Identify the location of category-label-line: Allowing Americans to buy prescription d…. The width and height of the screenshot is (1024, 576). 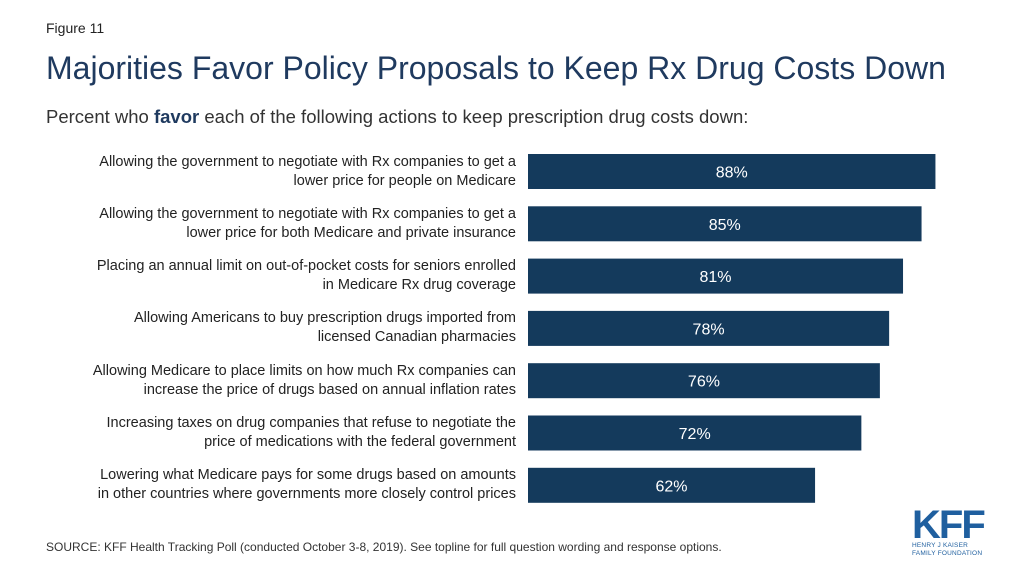
(325, 318).